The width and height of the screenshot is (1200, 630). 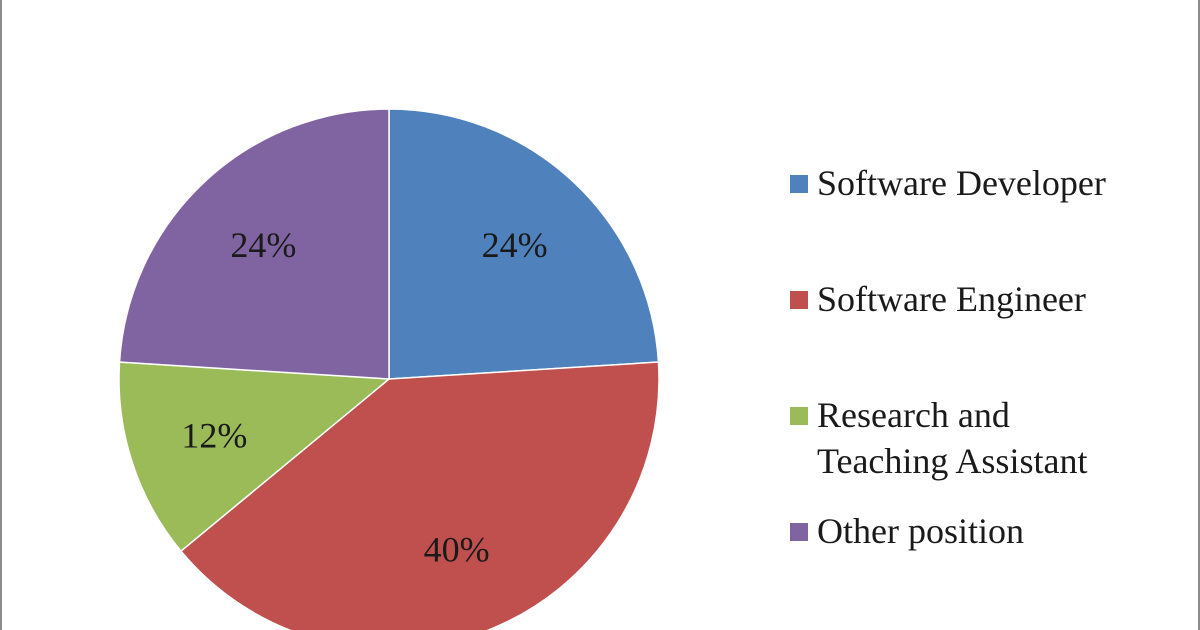 I want to click on data-label-research-and-teaching-assistant: 12%, so click(x=214, y=436).